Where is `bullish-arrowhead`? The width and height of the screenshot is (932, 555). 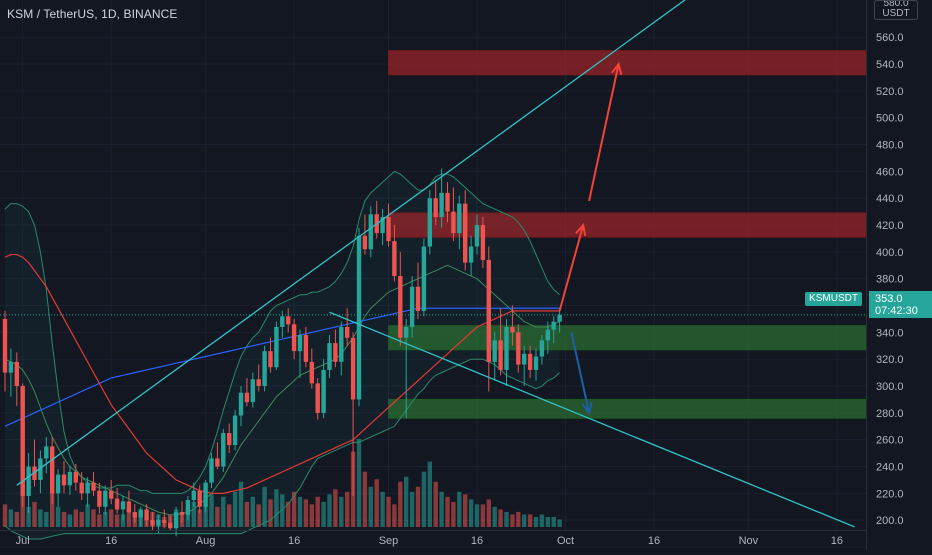 bullish-arrowhead is located at coordinates (617, 68).